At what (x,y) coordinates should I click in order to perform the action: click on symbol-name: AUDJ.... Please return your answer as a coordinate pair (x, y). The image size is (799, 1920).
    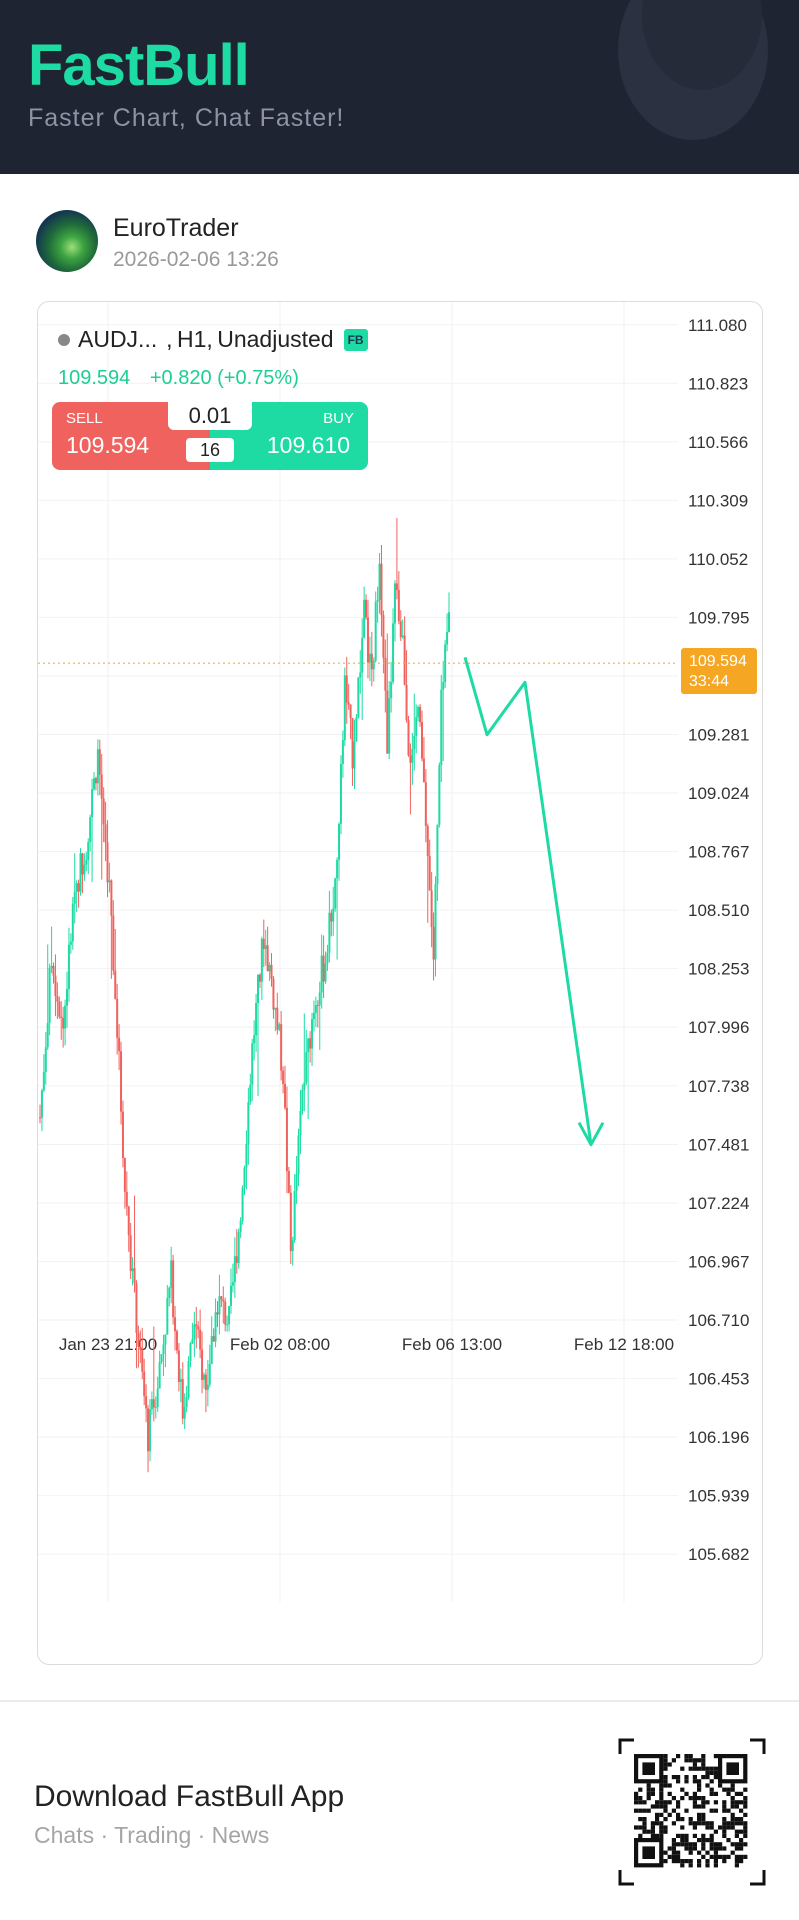
    Looking at the image, I should click on (118, 339).